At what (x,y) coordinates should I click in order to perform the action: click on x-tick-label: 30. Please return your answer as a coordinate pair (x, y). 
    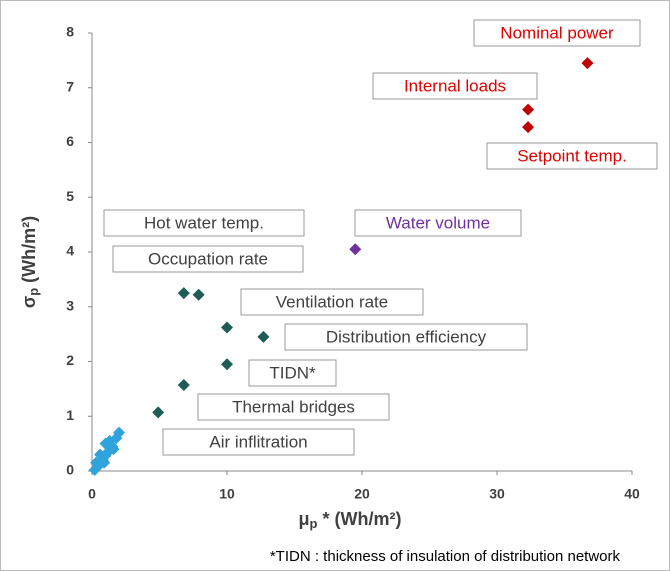
    Looking at the image, I should click on (497, 494).